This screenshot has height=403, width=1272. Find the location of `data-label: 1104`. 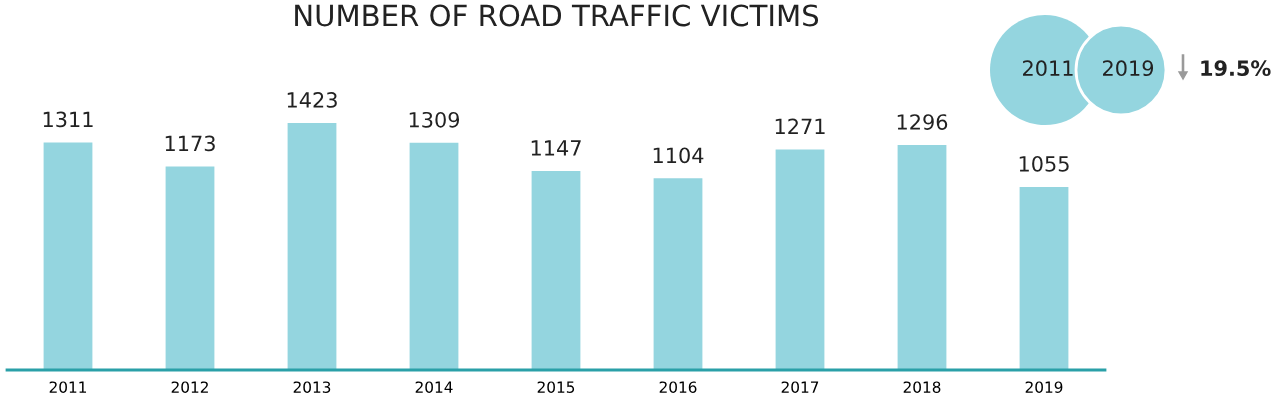

data-label: 1104 is located at coordinates (678, 155).